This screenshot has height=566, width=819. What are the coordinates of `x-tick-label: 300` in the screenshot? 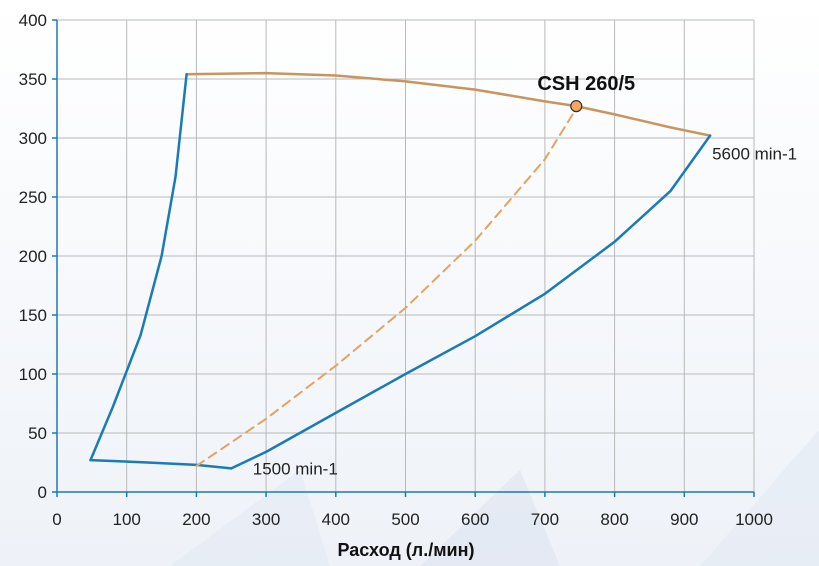 It's located at (266, 519).